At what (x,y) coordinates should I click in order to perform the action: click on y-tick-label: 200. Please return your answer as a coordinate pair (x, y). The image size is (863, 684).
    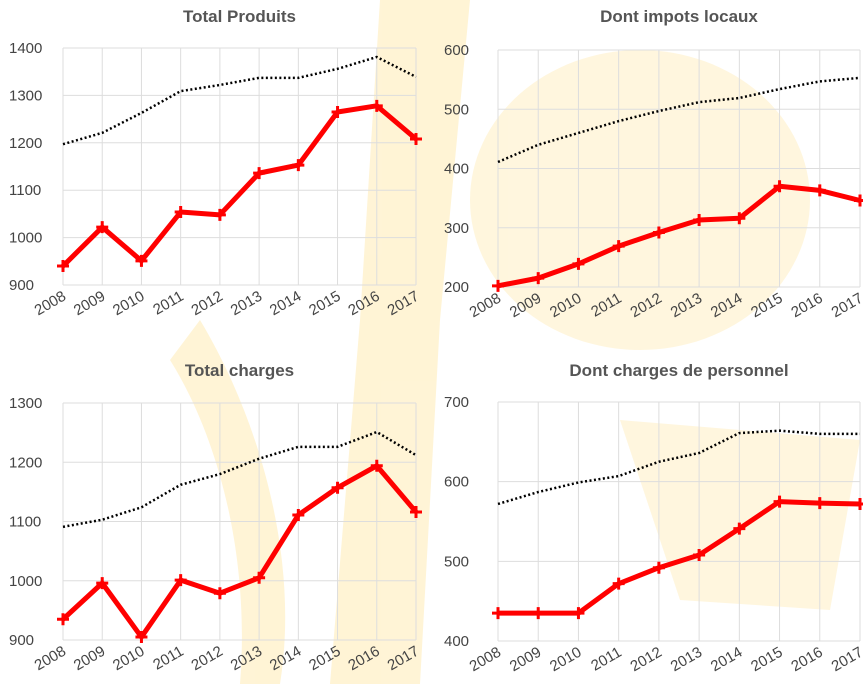
    Looking at the image, I should click on (456, 287).